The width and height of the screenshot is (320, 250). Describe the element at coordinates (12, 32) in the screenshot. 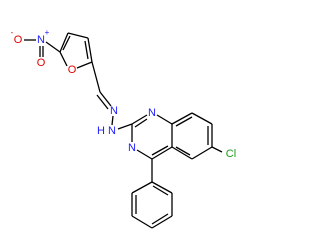

I see `charge: -` at that location.